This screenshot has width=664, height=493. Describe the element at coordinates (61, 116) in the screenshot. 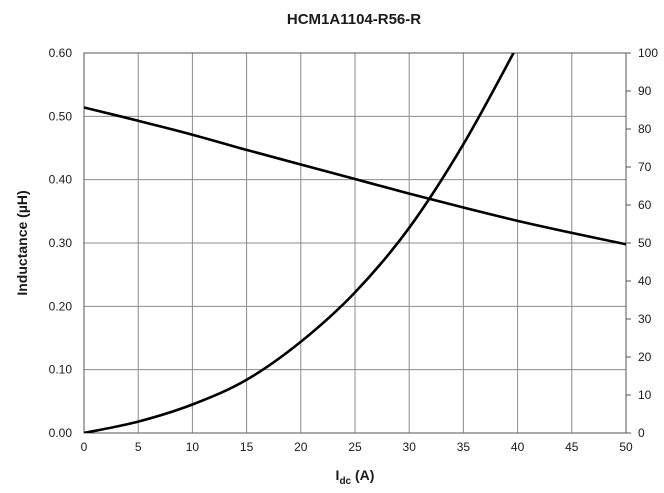

I see `y-tick-label: 0.50` at that location.